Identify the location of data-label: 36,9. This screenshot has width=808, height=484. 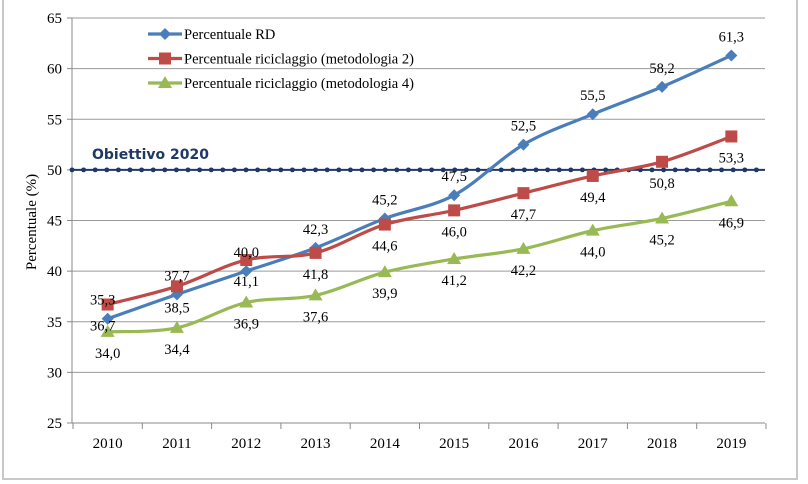
(246, 325).